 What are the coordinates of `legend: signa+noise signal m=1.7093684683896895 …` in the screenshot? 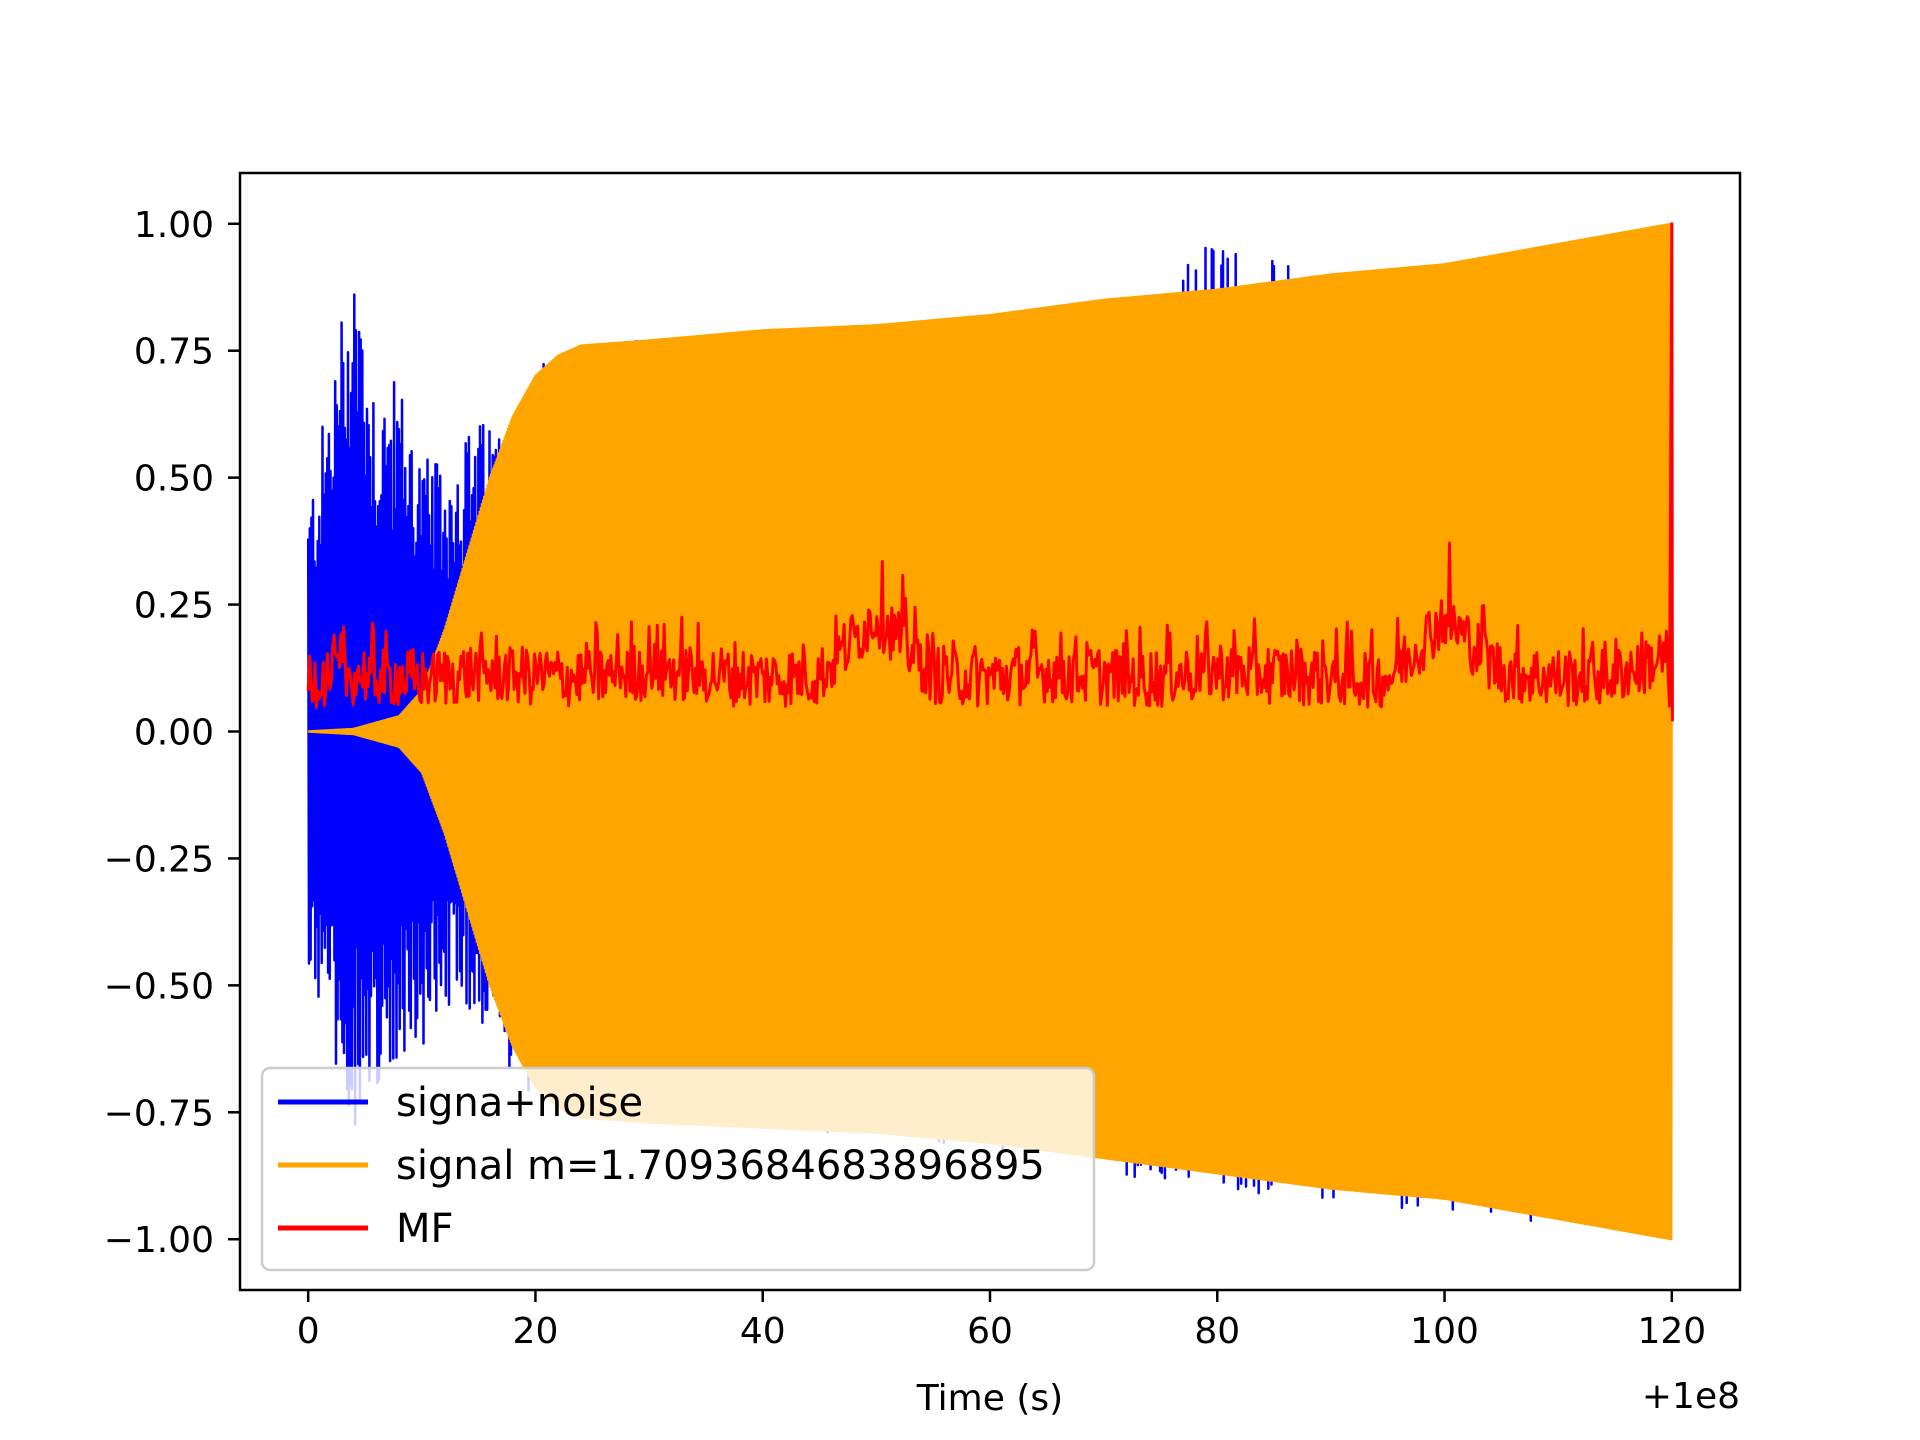 It's located at (678, 1169).